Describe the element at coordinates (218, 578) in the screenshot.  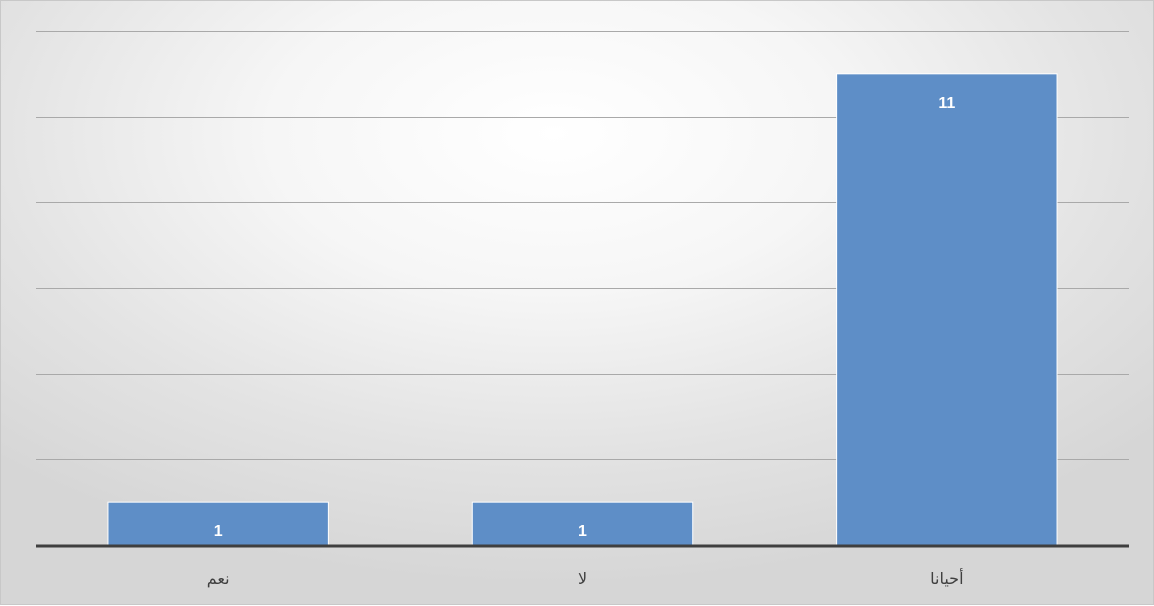
I see `x-tick-label: نعم` at that location.